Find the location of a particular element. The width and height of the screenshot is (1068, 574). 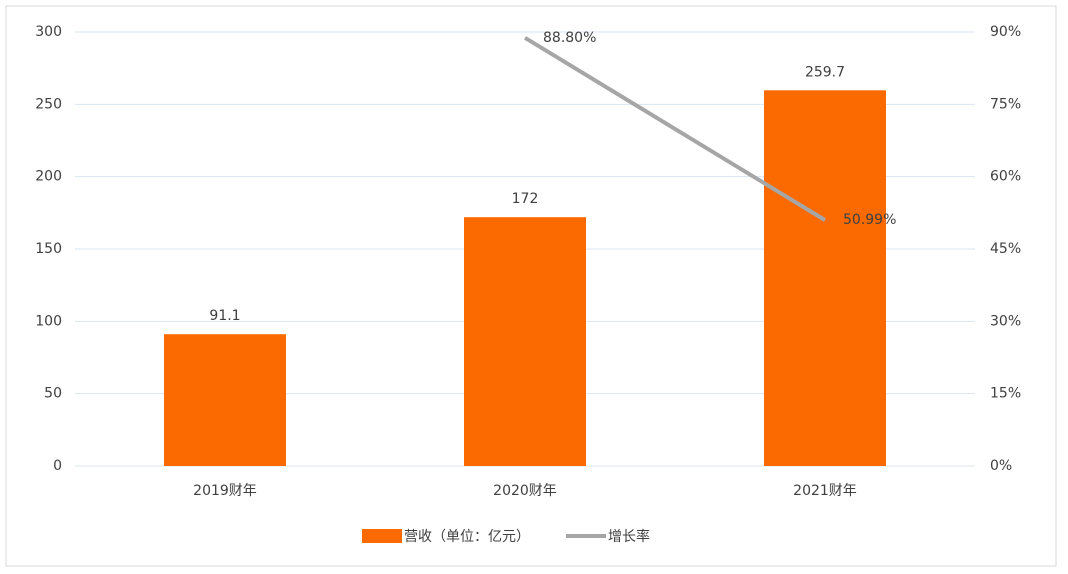

y-tick-label: 300 is located at coordinates (48, 32).